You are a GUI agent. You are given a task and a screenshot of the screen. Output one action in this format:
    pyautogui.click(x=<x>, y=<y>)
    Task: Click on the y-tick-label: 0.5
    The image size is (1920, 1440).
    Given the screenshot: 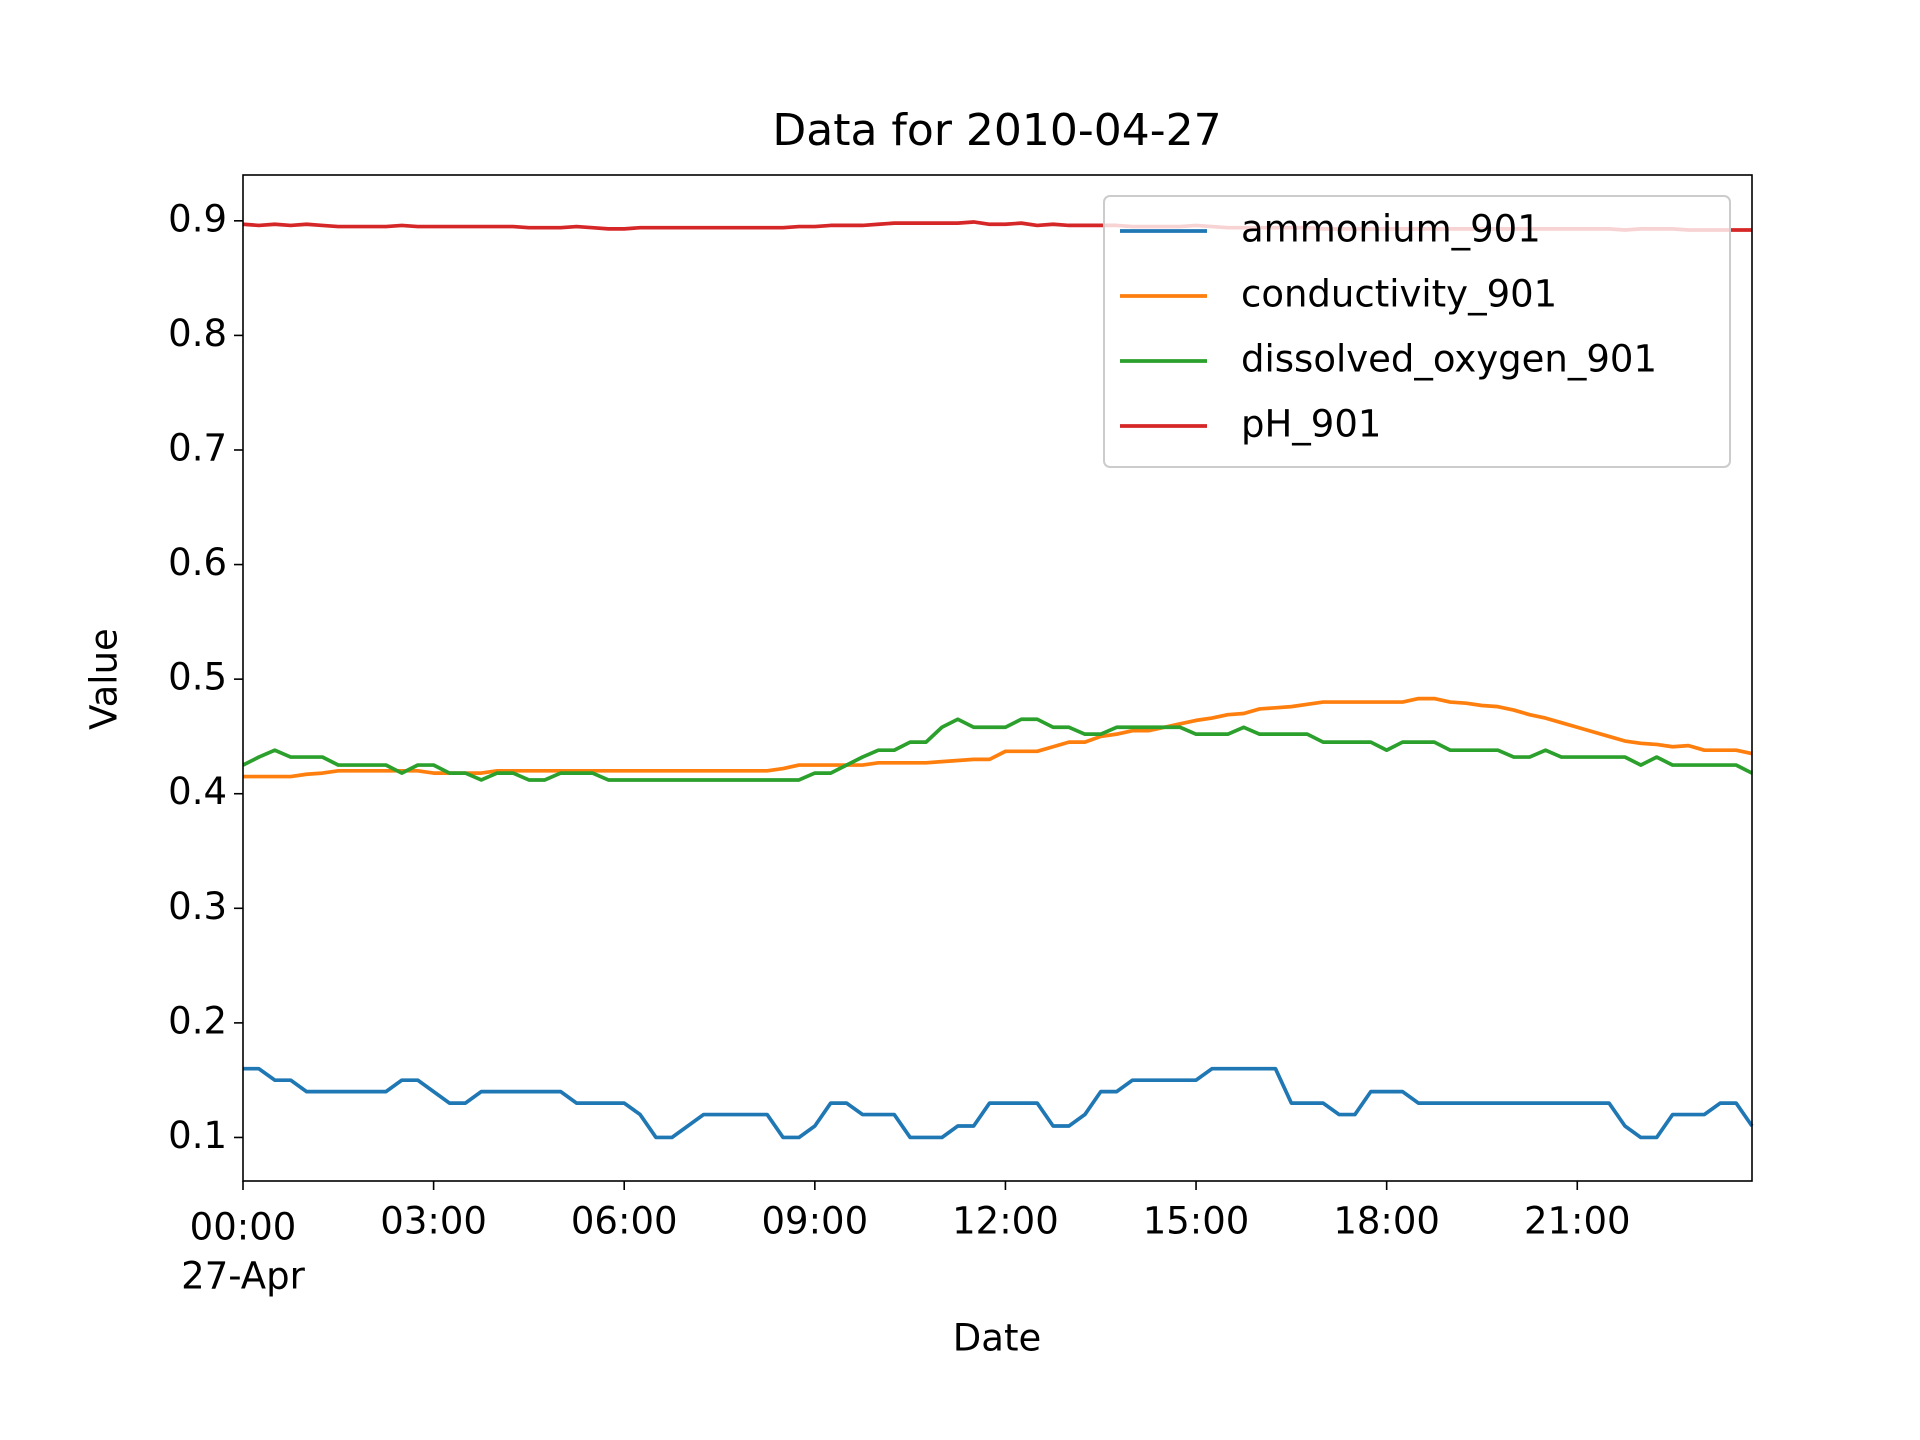 What is the action you would take?
    pyautogui.click(x=197, y=677)
    